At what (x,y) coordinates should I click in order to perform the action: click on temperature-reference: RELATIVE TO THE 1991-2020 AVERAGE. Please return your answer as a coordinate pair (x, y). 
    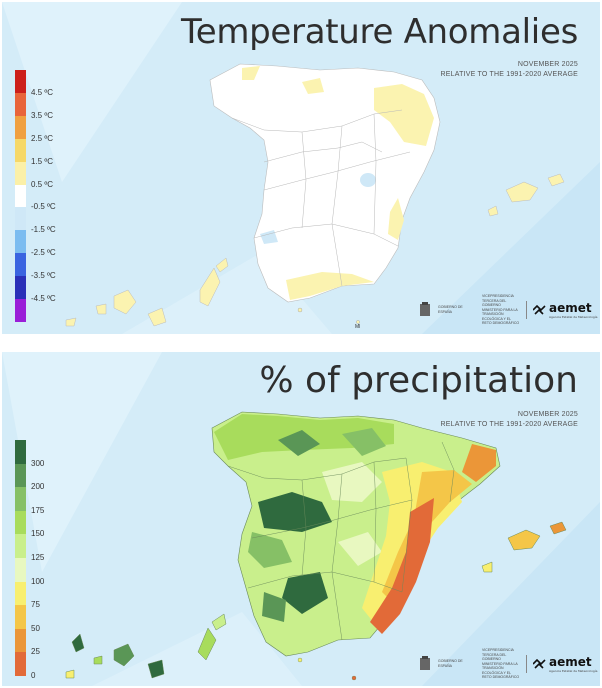
    Looking at the image, I should click on (509, 74).